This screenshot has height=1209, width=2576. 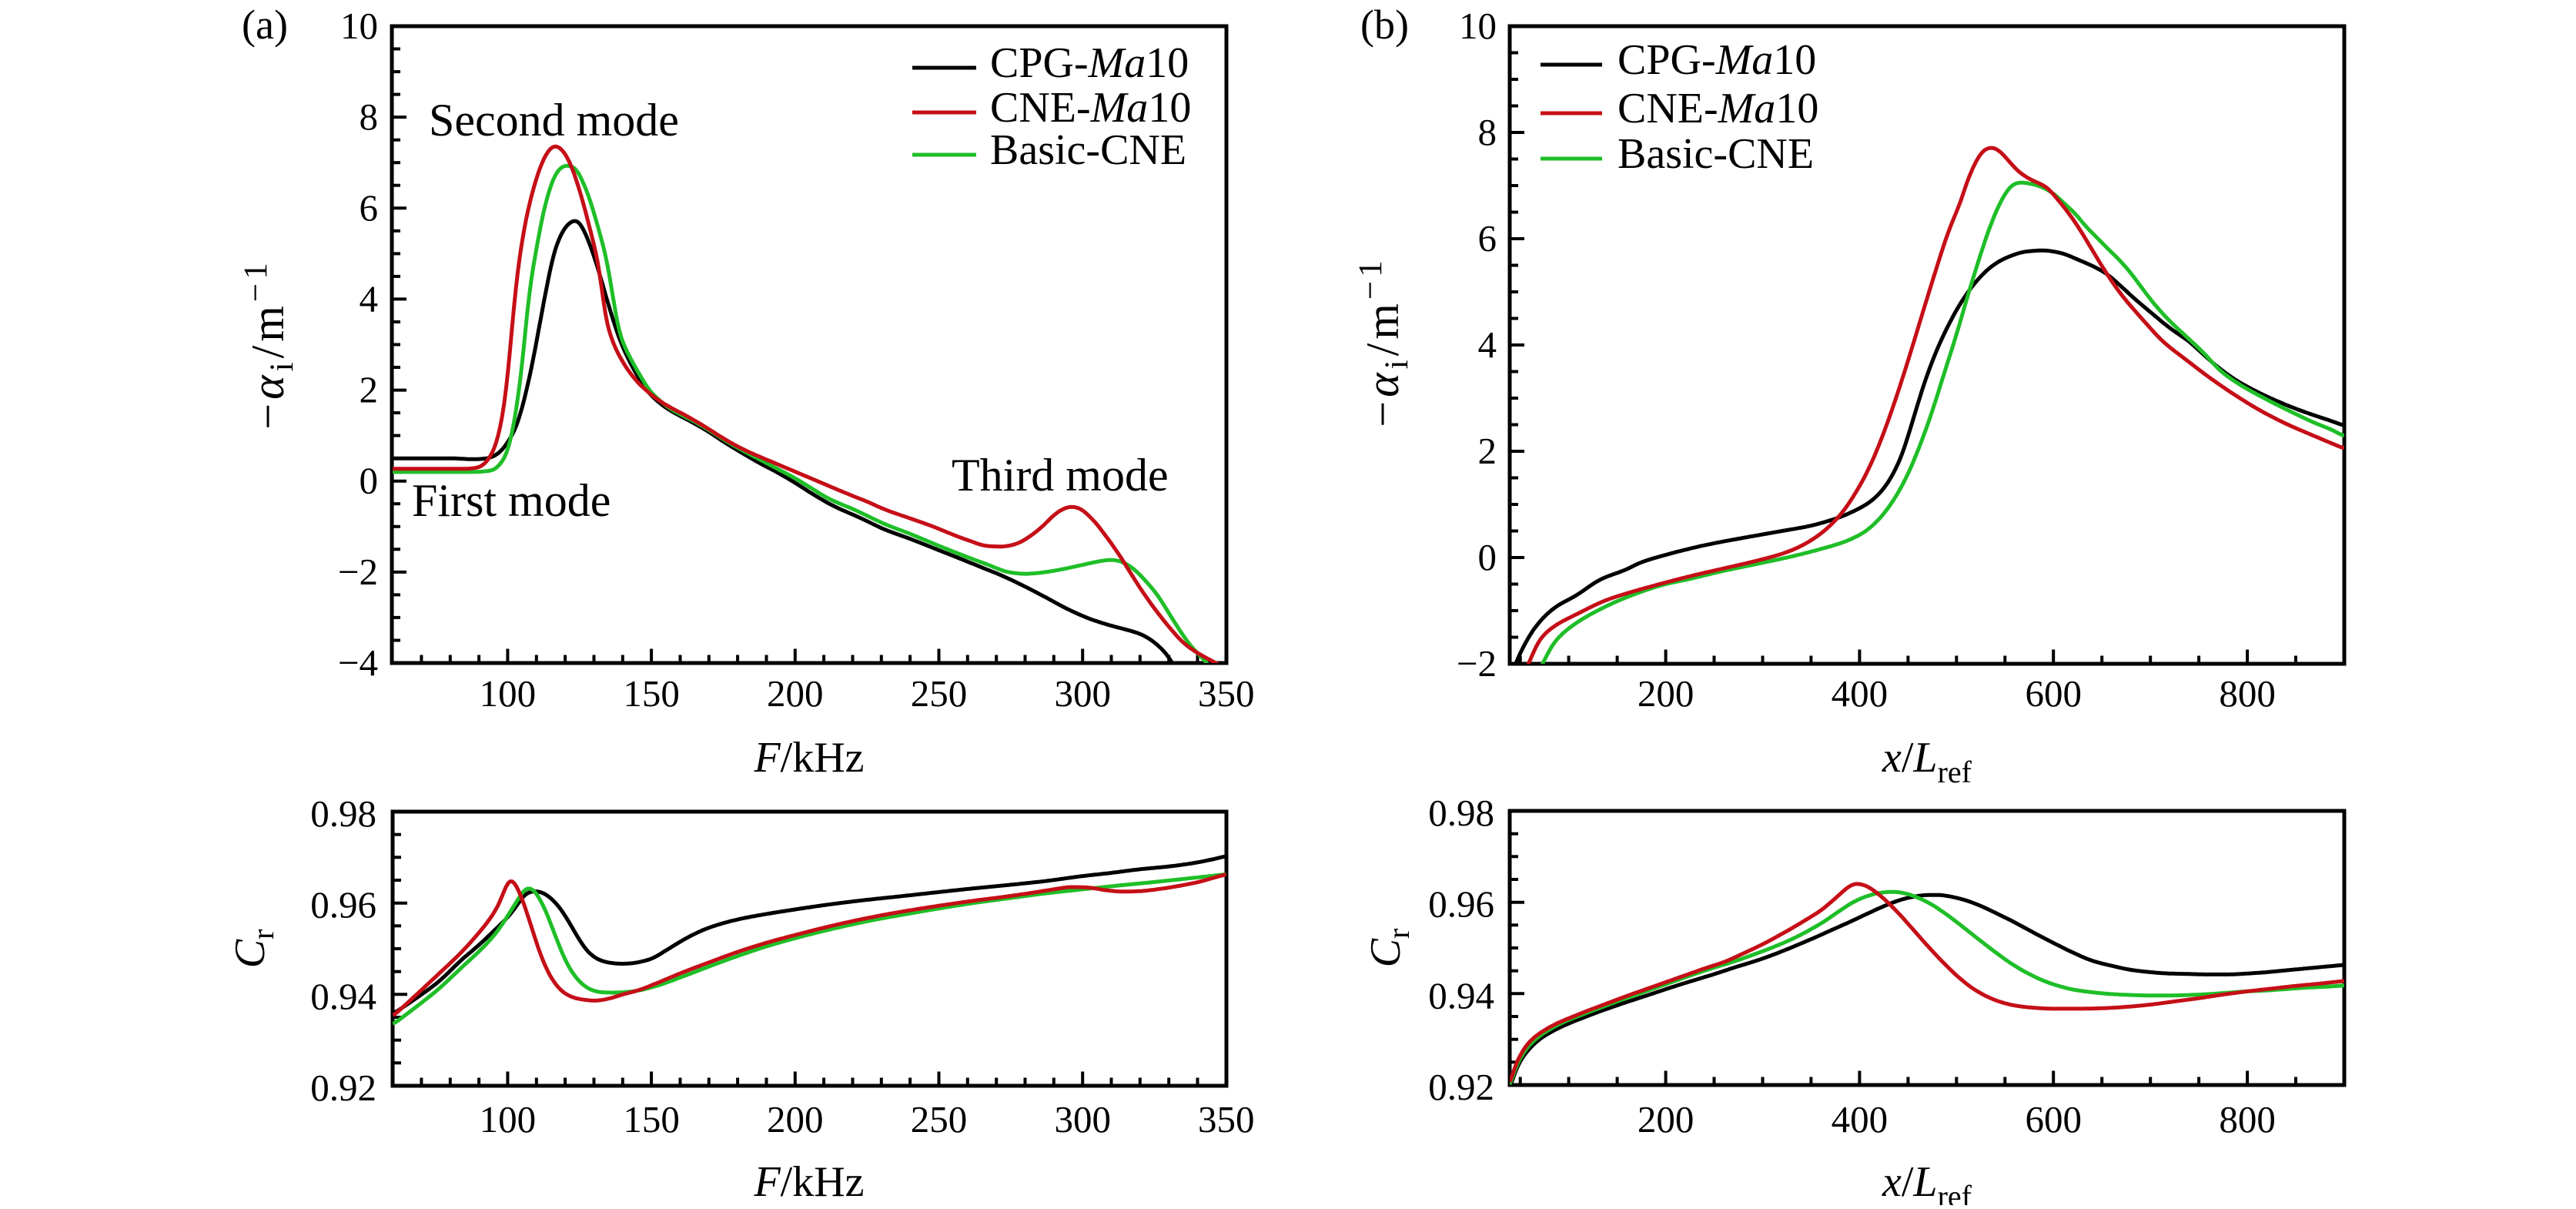 What do you see at coordinates (1060, 476) in the screenshot?
I see `svg-text: Third mode` at bounding box center [1060, 476].